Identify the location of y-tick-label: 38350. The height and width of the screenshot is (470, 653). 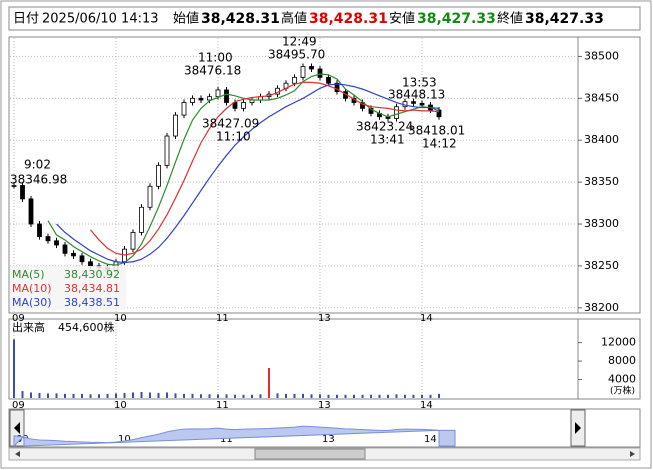
(601, 181).